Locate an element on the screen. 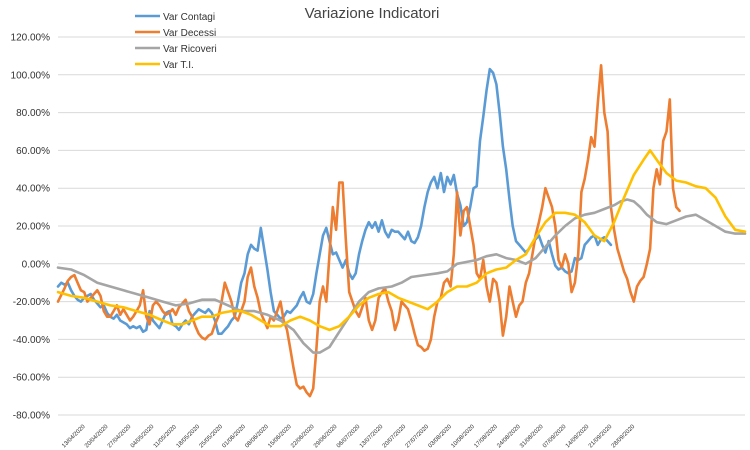 The height and width of the screenshot is (450, 750). y-tick-label: -40.00% is located at coordinates (31, 340).